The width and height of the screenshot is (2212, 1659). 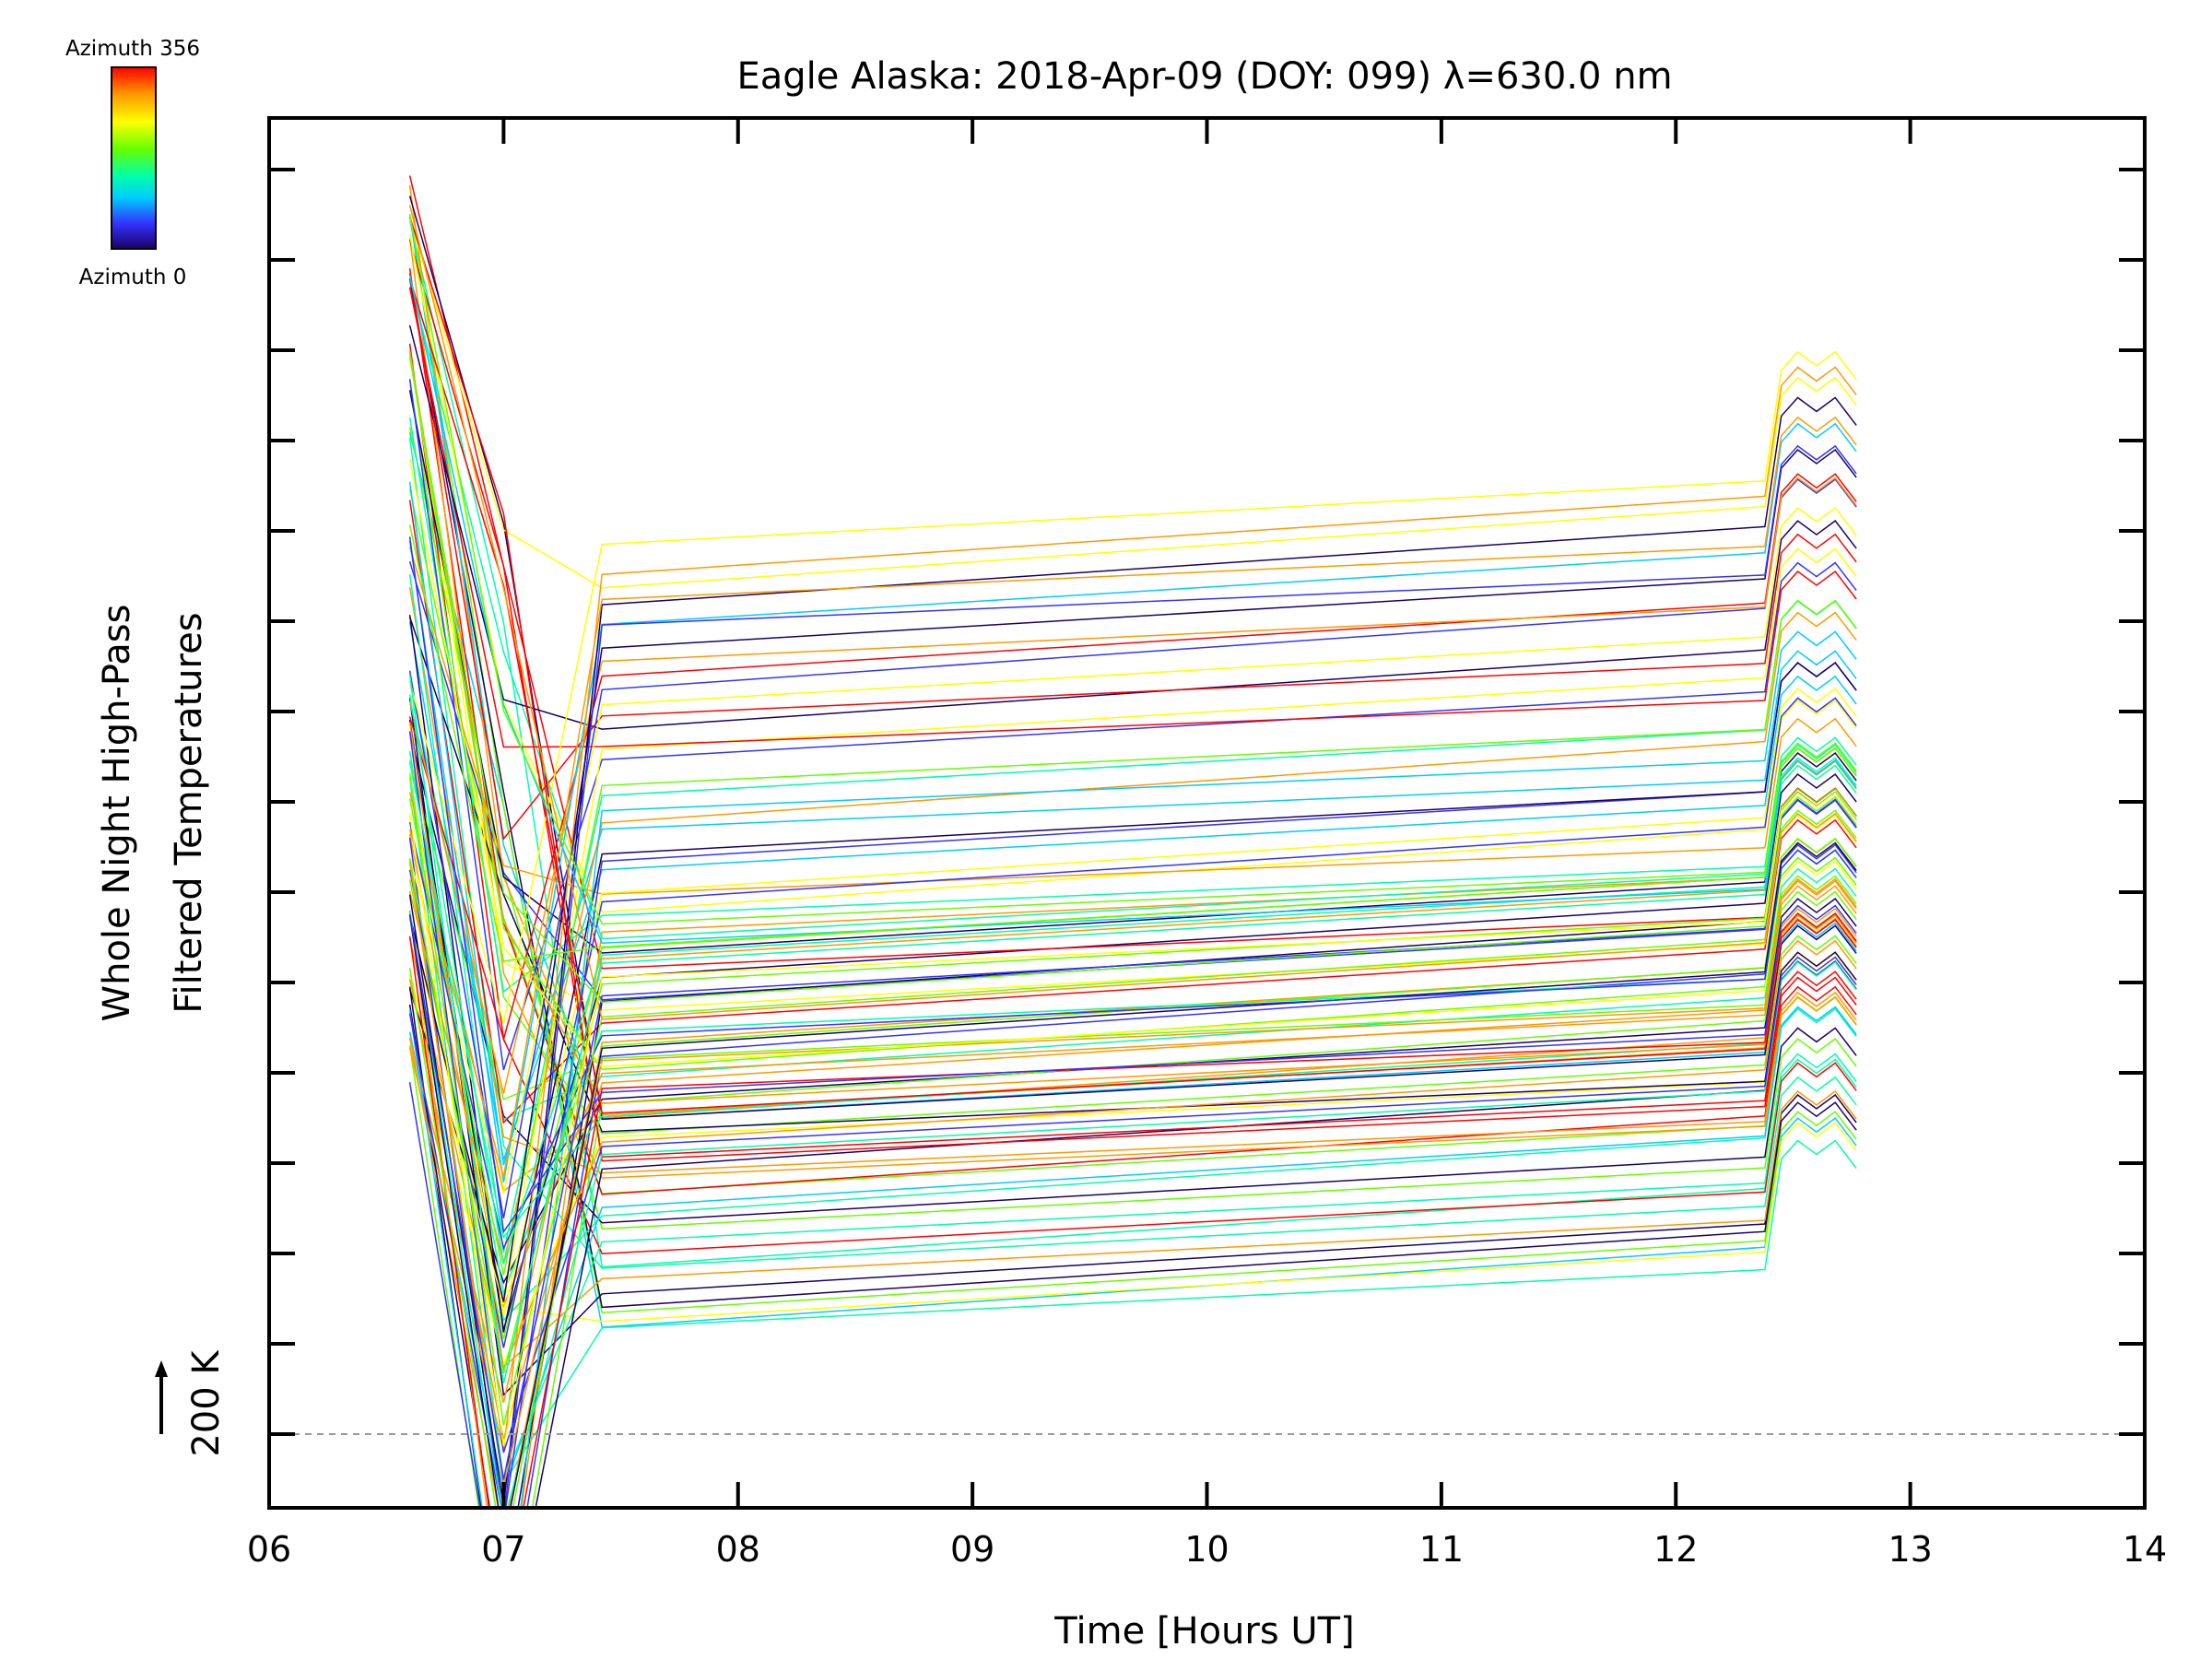 What do you see at coordinates (1441, 1549) in the screenshot?
I see `x-tick-label: 11` at bounding box center [1441, 1549].